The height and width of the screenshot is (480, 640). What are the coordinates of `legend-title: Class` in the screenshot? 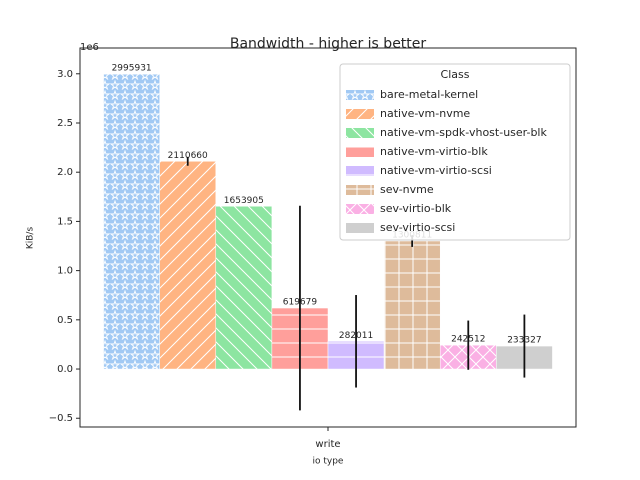 It's located at (455, 74).